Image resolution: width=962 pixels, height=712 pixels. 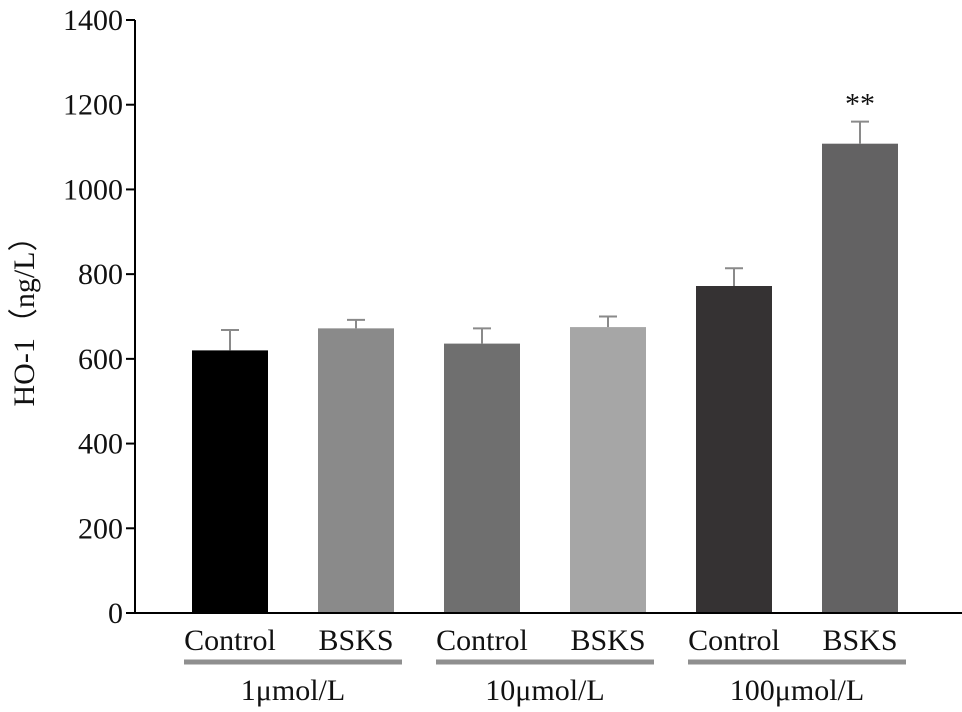 What do you see at coordinates (24, 314) in the screenshot?
I see `y-axis-label: HO-1（ng/L）` at bounding box center [24, 314].